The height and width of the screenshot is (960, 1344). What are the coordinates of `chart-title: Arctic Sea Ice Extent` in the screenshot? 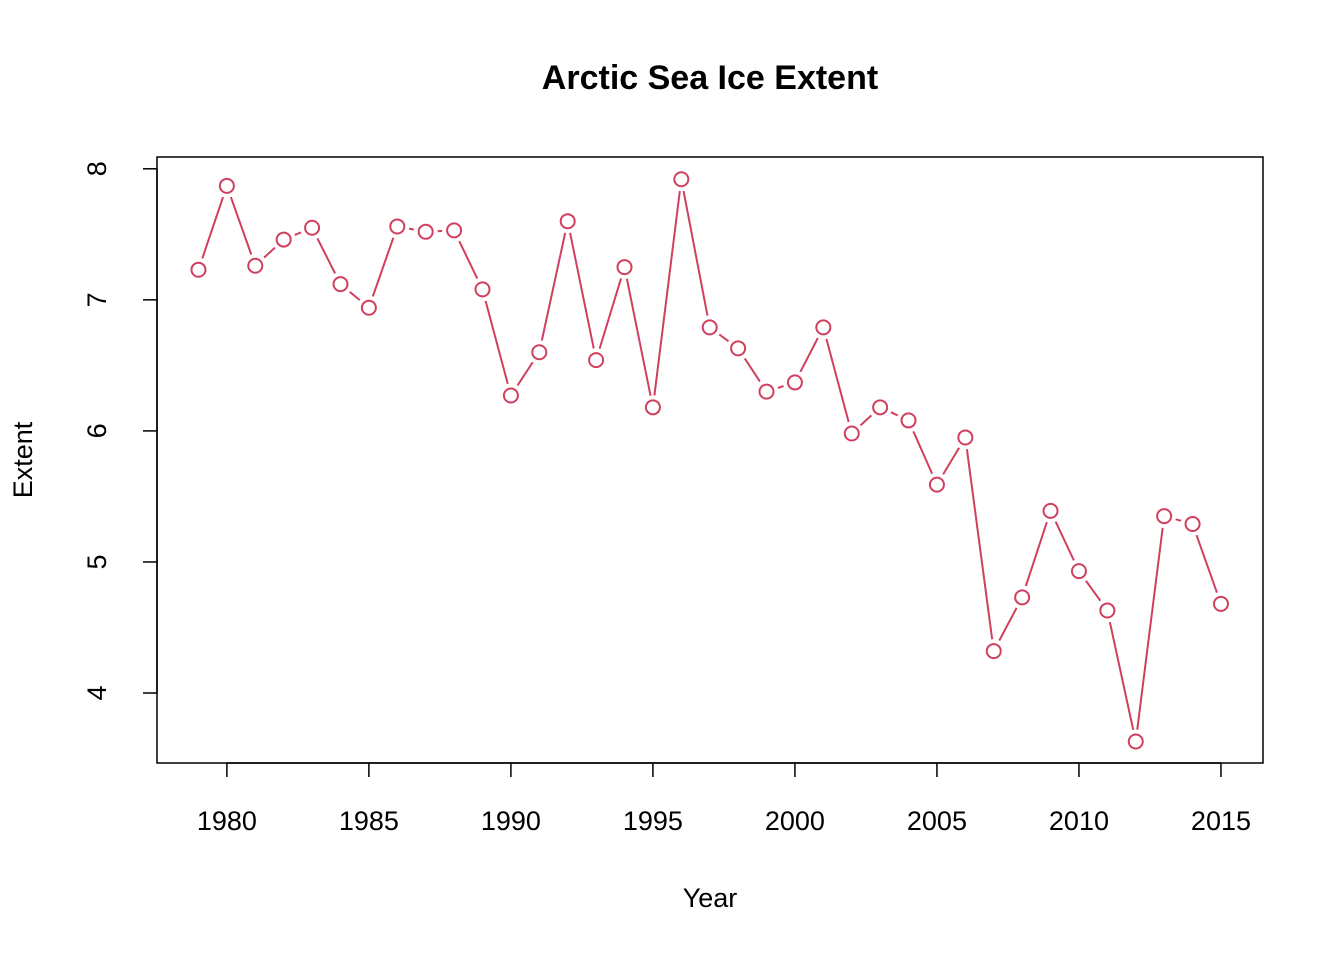 It's located at (710, 78).